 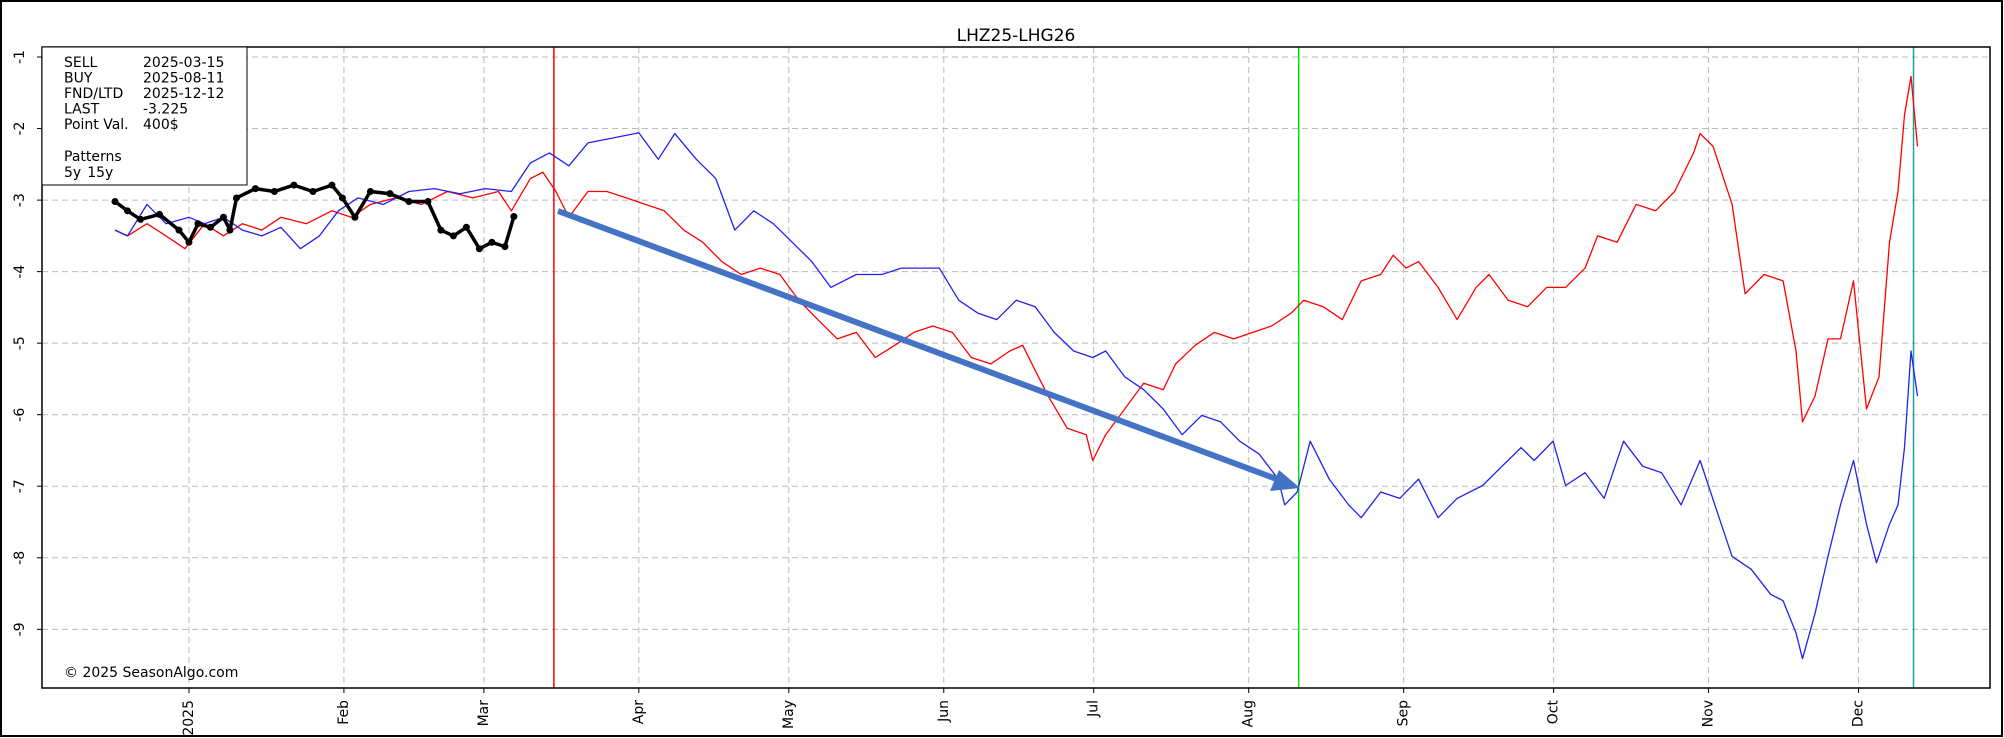 What do you see at coordinates (20, 415) in the screenshot?
I see `y-tick-label: -6` at bounding box center [20, 415].